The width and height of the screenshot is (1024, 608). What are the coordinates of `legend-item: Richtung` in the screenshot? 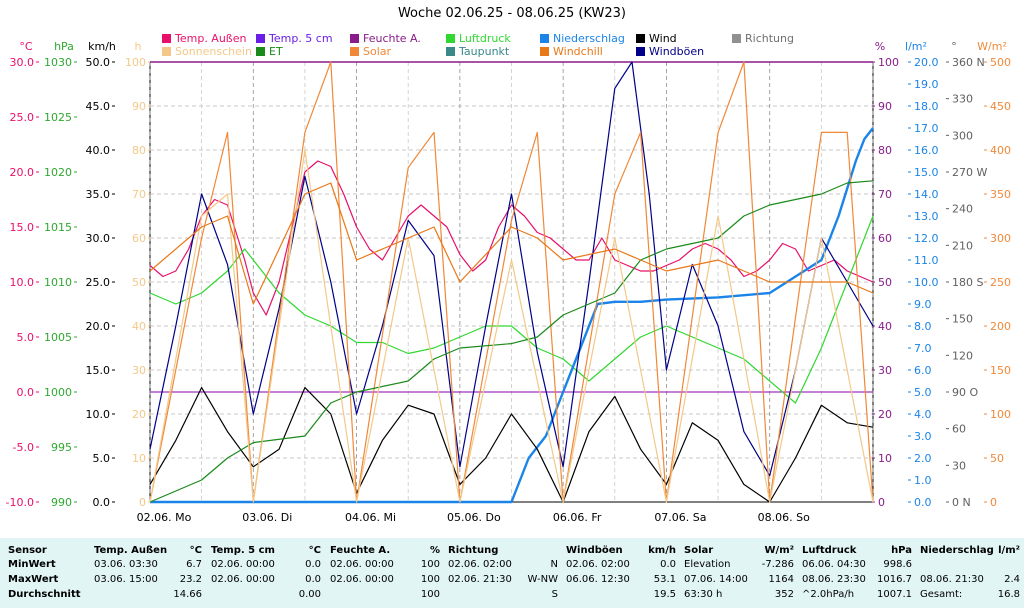 It's located at (763, 39).